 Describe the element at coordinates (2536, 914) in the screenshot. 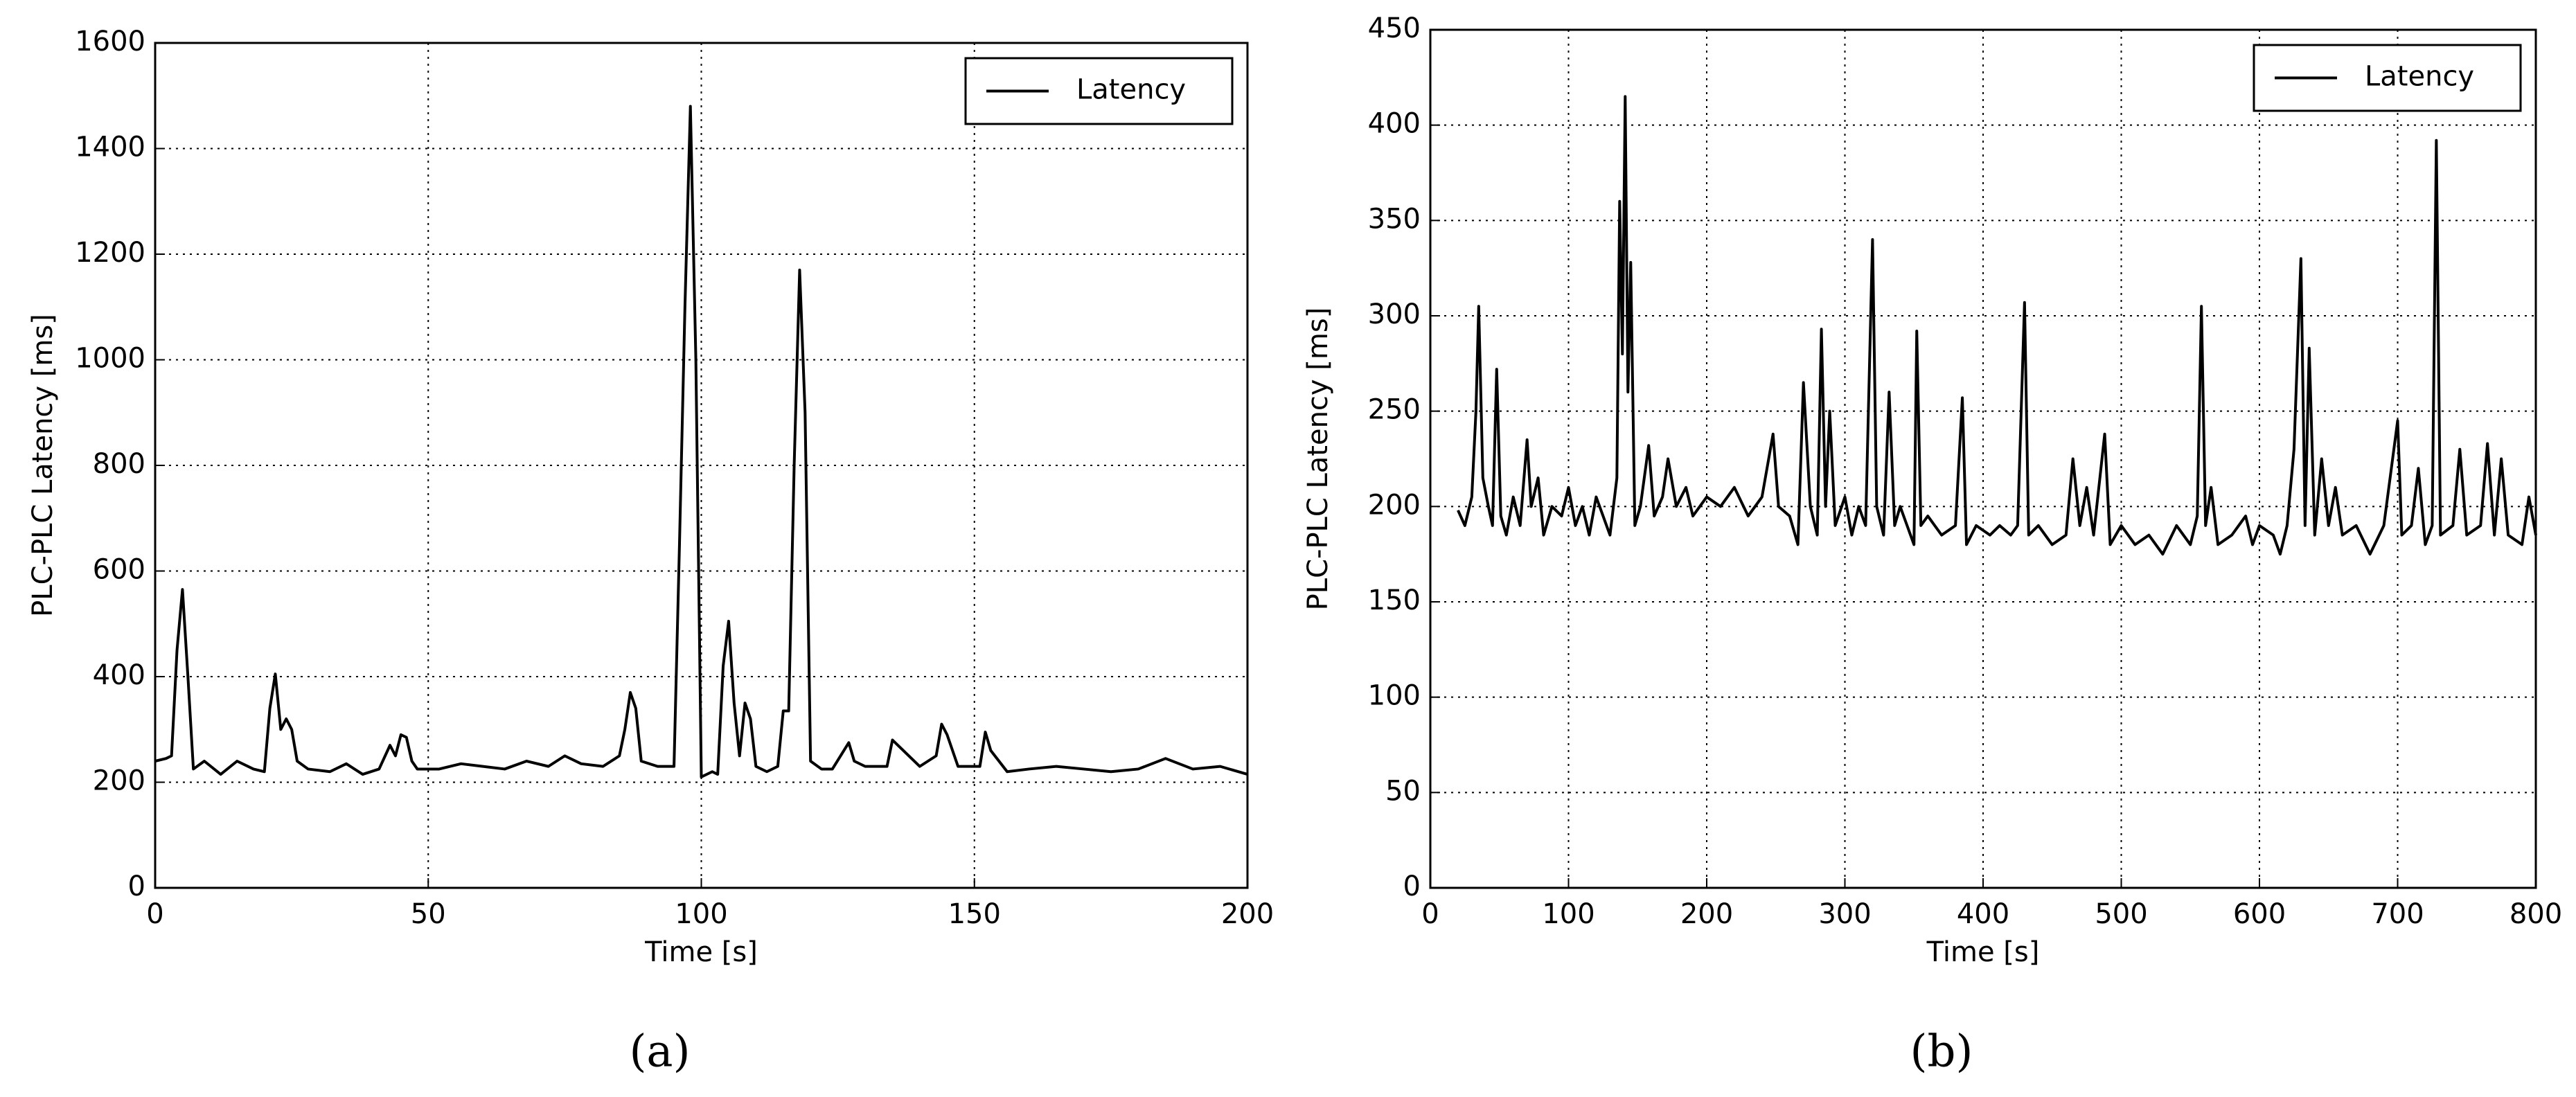

I see `x-tick-label: 800` at that location.